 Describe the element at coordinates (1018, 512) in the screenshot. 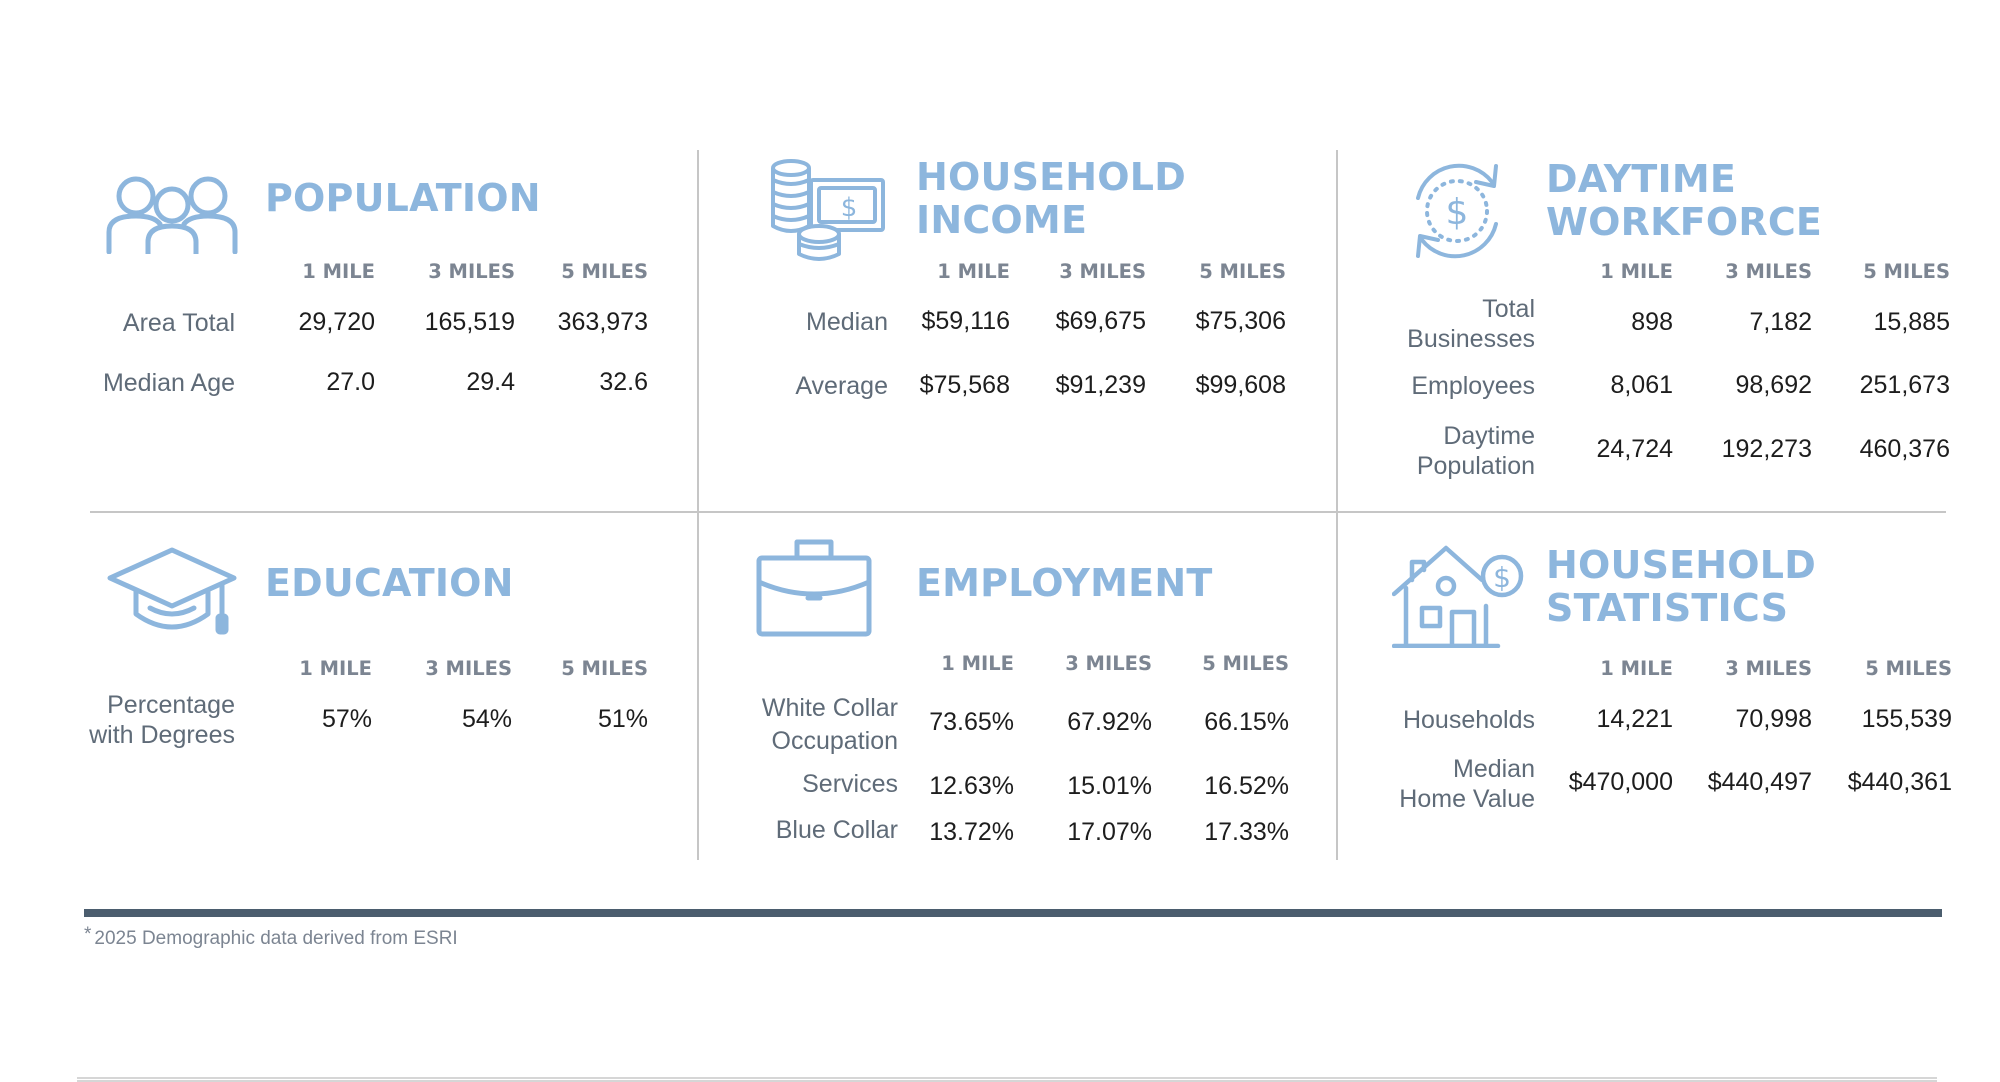

I see `divider-horizontal` at that location.